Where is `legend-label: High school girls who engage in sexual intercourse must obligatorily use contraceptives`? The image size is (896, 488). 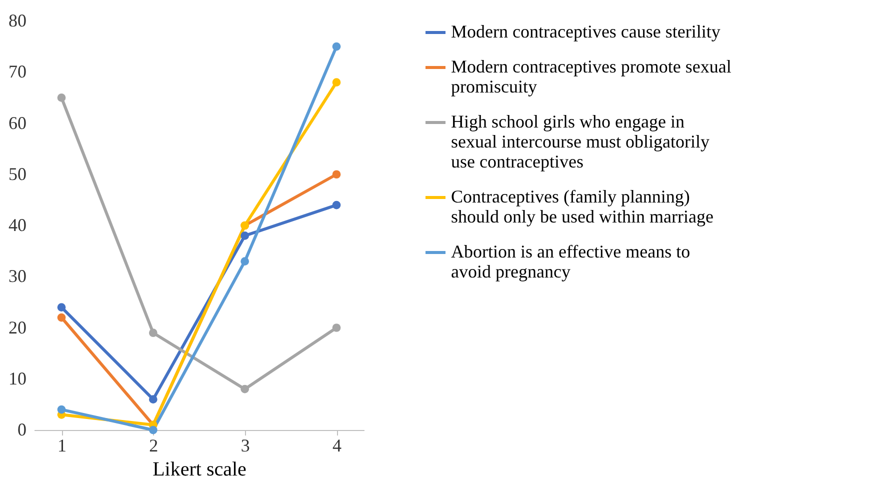
legend-label: High school girls who engage in sexual intercourse must obligatorily use contraceptives is located at coordinates (580, 142).